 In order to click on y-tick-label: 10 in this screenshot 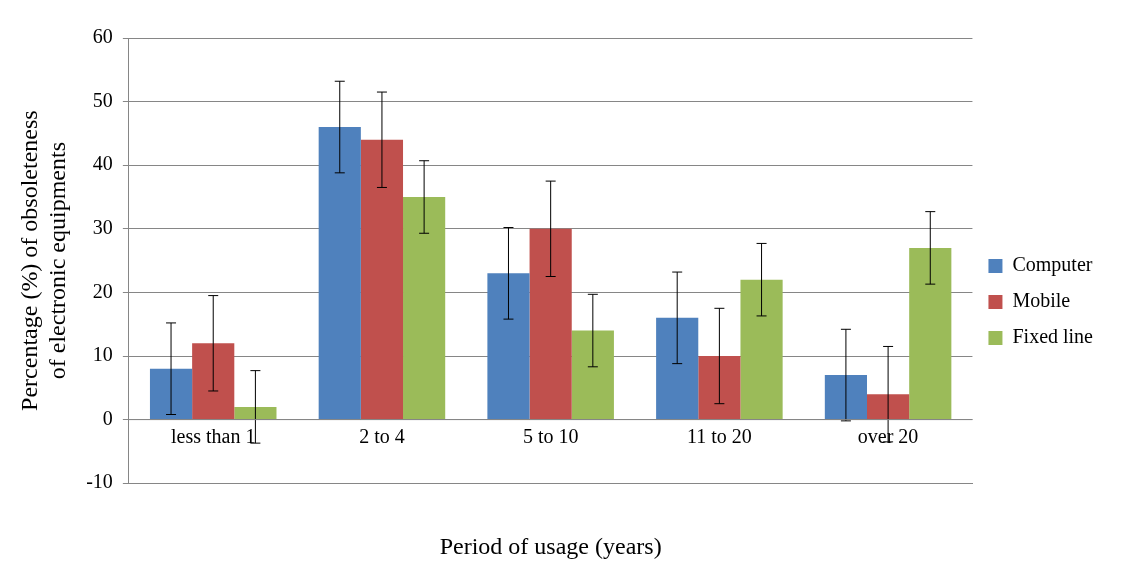, I will do `click(102, 354)`.